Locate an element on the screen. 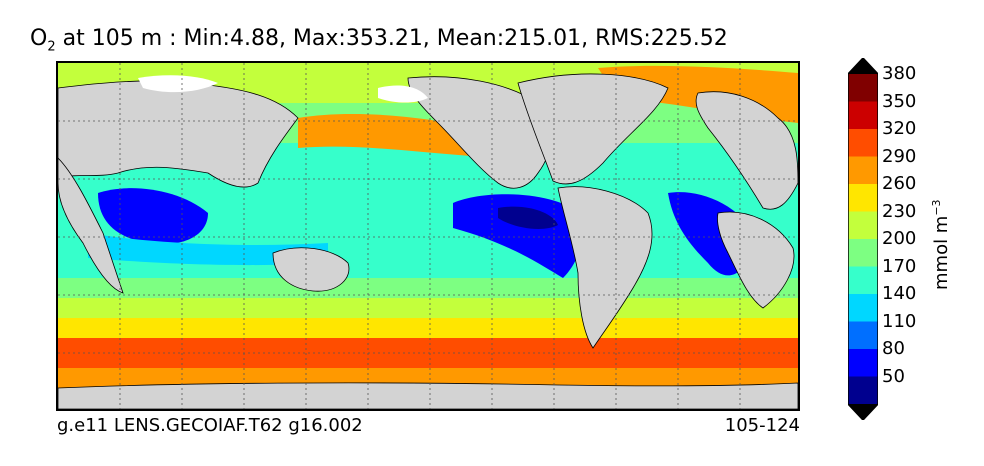 The width and height of the screenshot is (984, 466). colorbar-over-arrow is located at coordinates (863, 66).